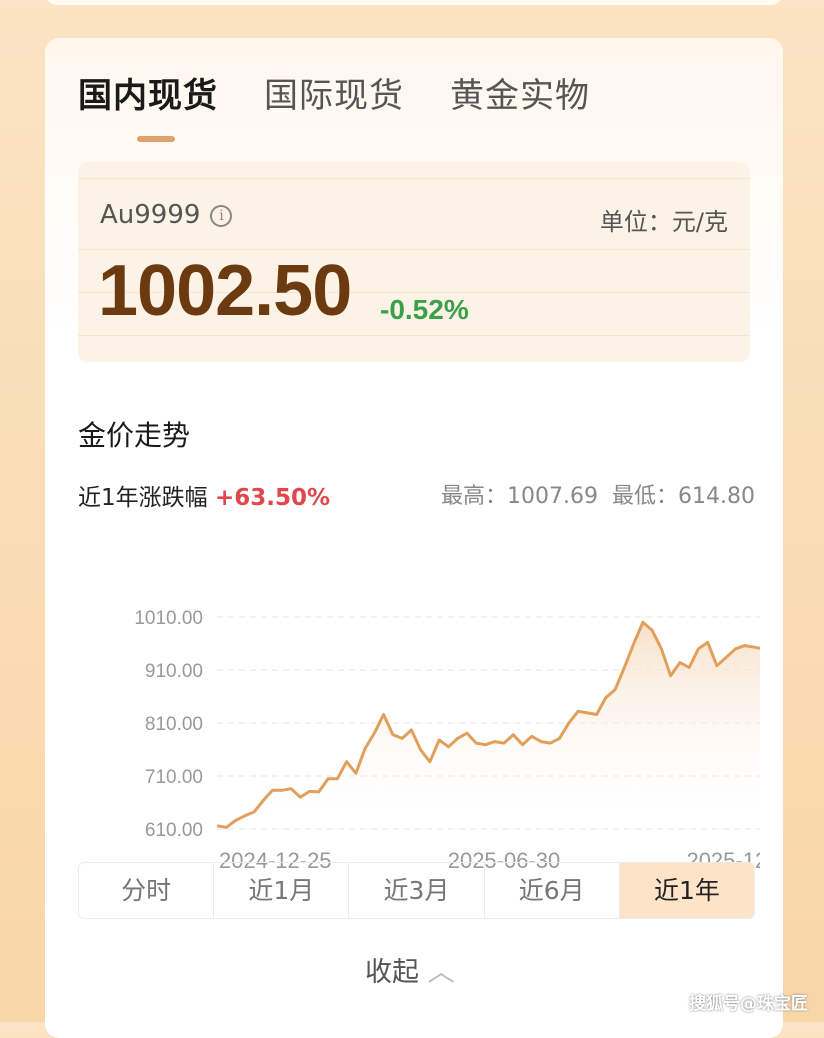  I want to click on high-low: 最高：1007.69 最低：614.80, so click(598, 494).